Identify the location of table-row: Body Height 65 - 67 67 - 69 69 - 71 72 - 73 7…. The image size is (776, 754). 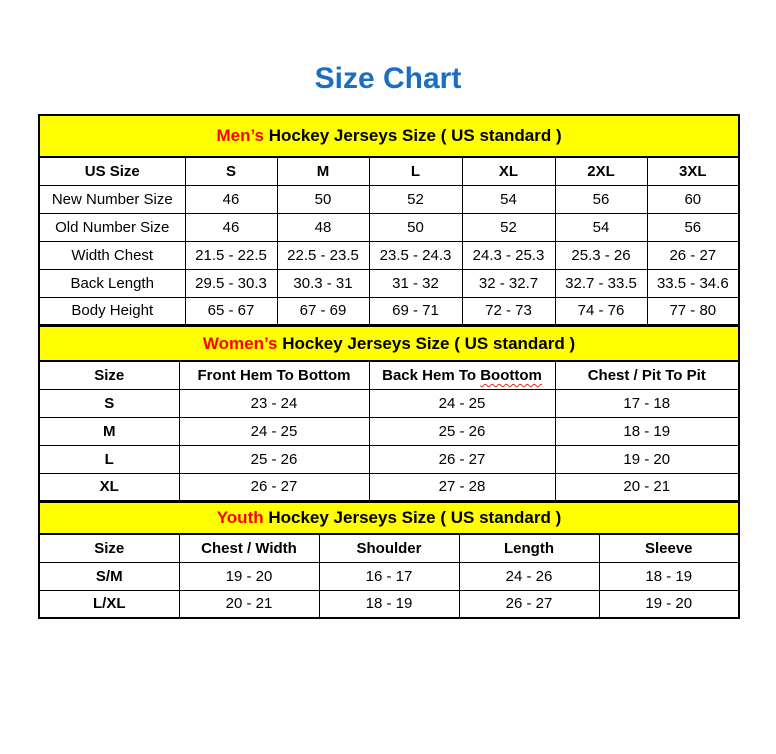
(389, 311).